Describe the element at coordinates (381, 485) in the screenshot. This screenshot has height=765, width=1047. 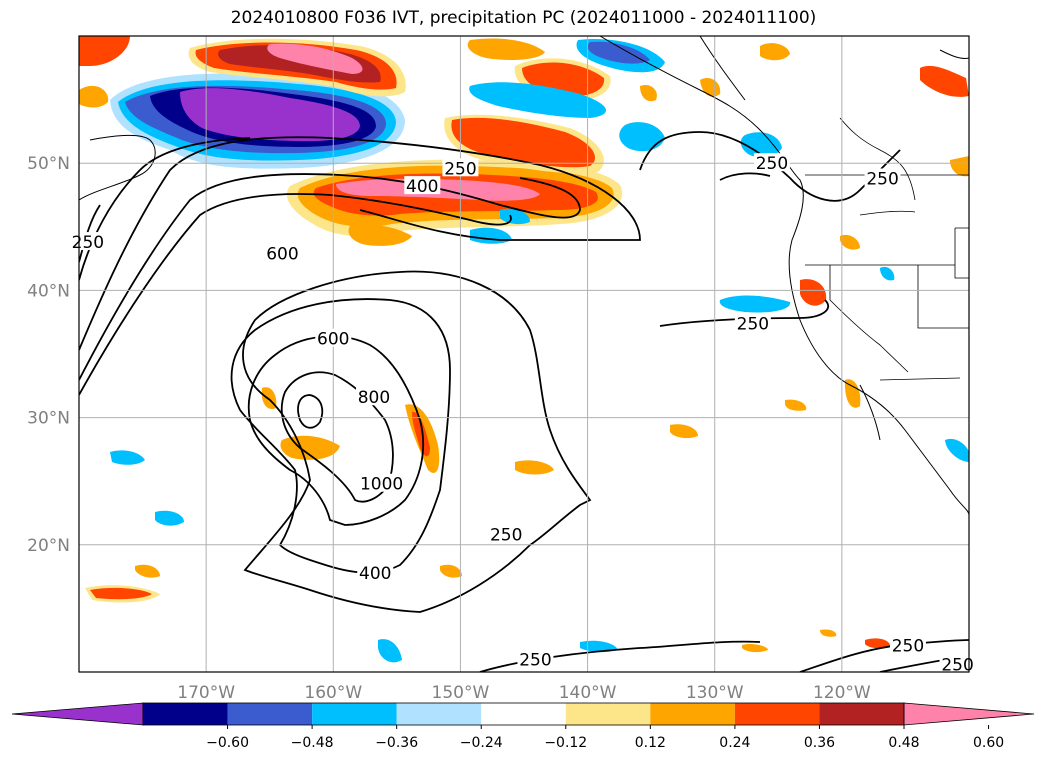
I see `contour-label: 1000` at that location.